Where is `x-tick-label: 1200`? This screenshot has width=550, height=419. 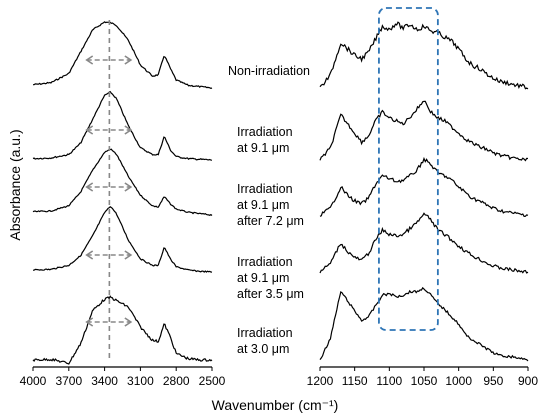 x-tick-label: 1200 is located at coordinates (320, 381).